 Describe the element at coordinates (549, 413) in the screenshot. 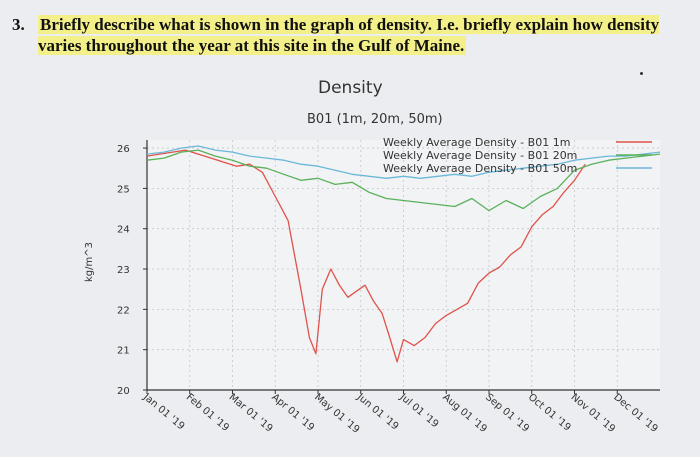

I see `x-tick-label: Oct 01 '19` at that location.